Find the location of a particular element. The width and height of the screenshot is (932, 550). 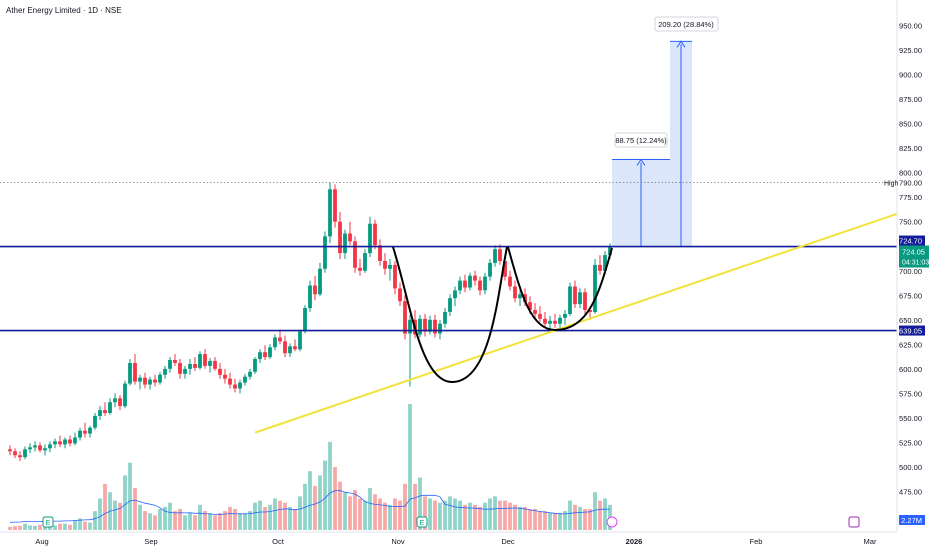

volume-tag is located at coordinates (912, 520).